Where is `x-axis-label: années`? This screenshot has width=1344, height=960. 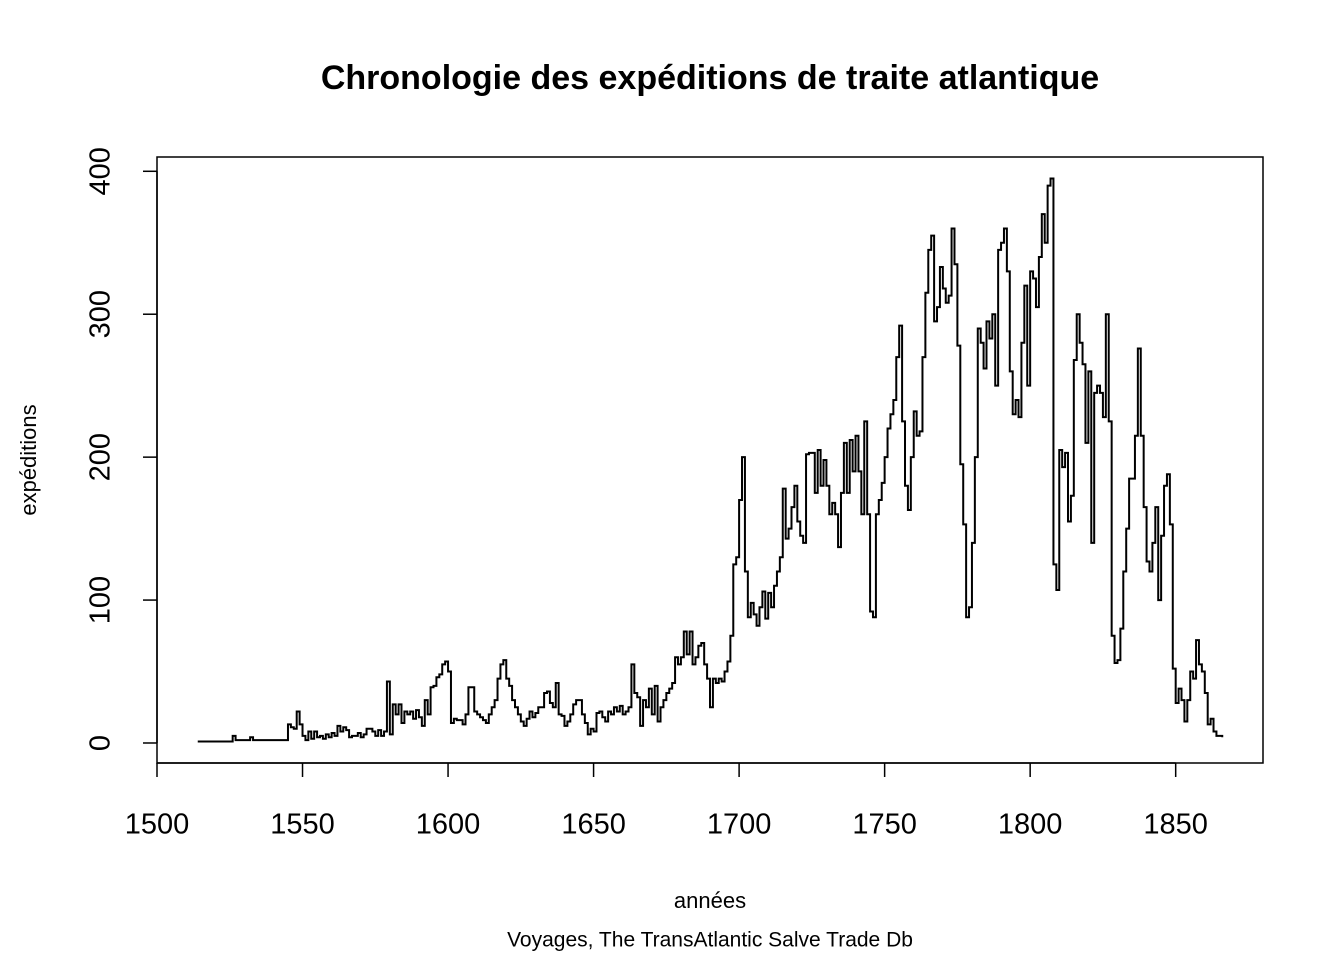
x-axis-label: années is located at coordinates (710, 900).